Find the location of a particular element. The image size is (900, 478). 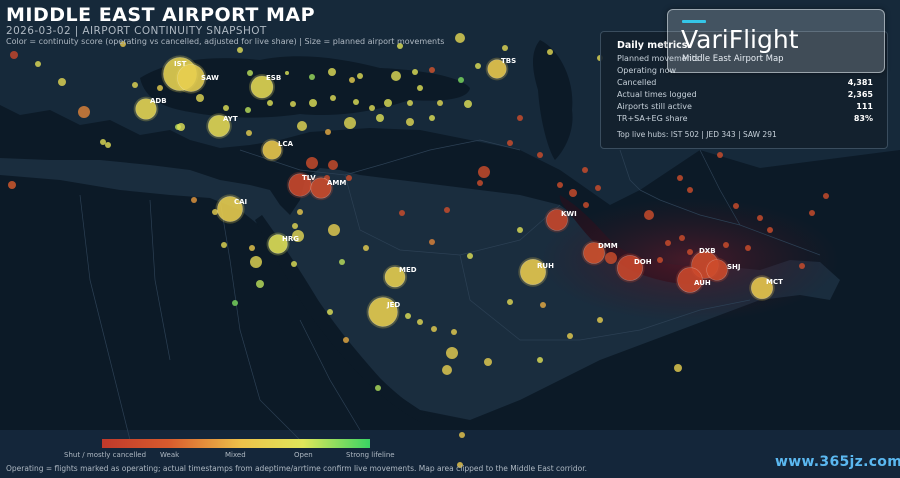

airport-auh: AUH is located at coordinates (693, 280).